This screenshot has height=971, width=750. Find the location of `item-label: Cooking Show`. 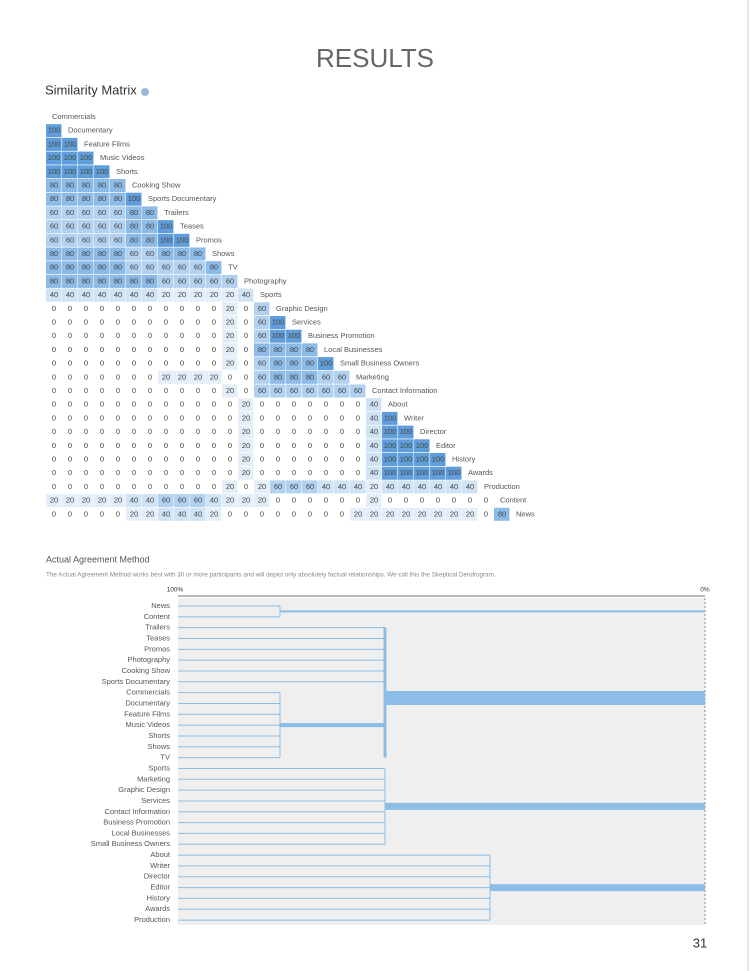

item-label: Cooking Show is located at coordinates (156, 184).